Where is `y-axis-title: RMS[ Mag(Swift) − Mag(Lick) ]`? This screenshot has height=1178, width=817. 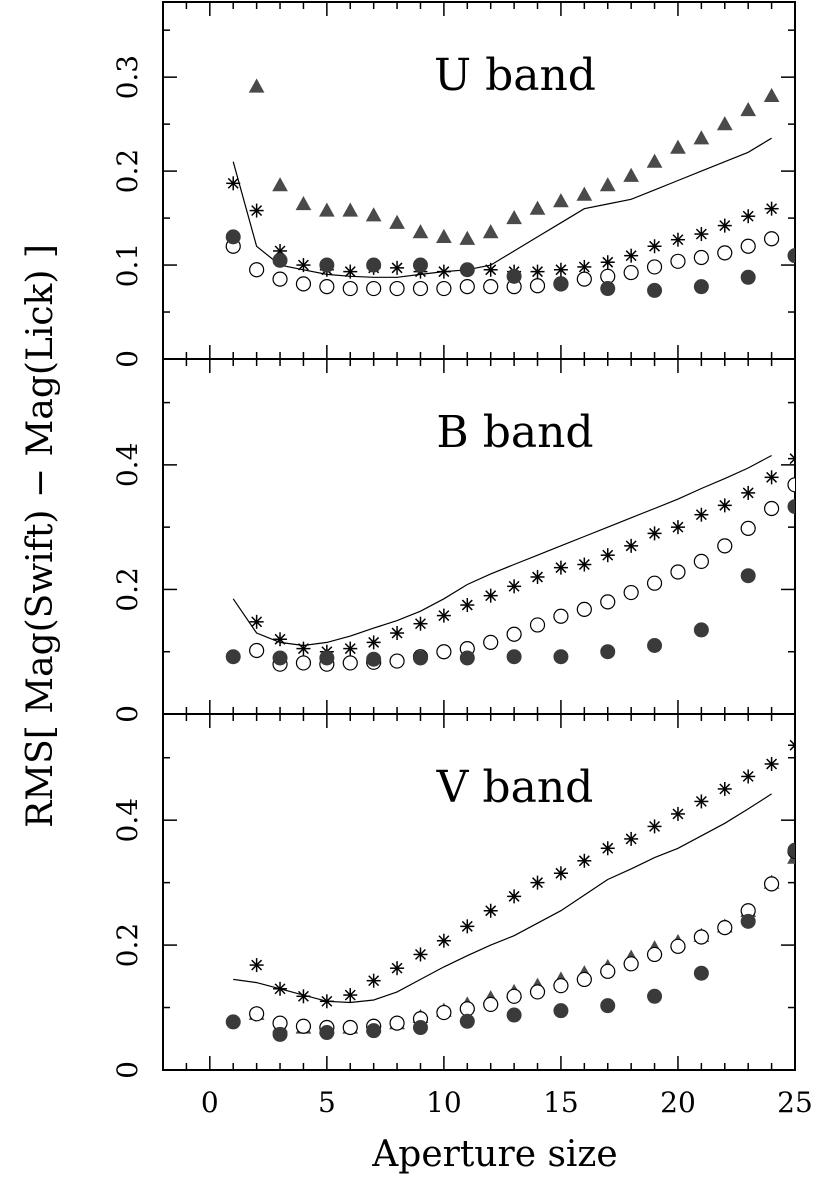 y-axis-title: RMS[ Mag(Swift) − Mag(Lick) ] is located at coordinates (40, 536).